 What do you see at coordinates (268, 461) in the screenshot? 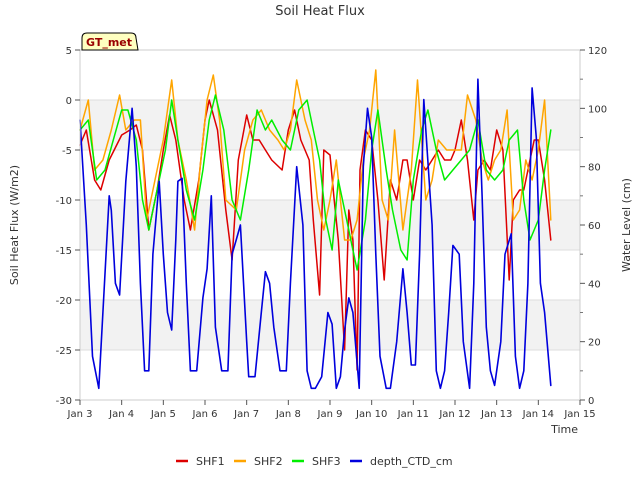
I see `legend-label: SHF2` at bounding box center [268, 461].